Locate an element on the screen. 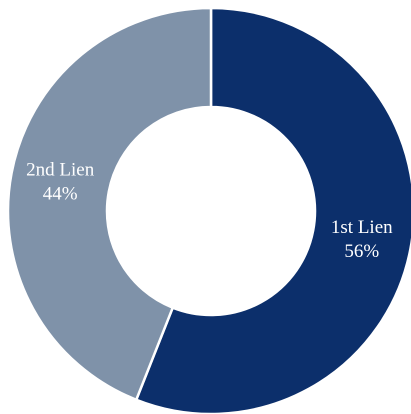 Image resolution: width=411 pixels, height=414 pixels. slice-value-label: 44% is located at coordinates (60, 194).